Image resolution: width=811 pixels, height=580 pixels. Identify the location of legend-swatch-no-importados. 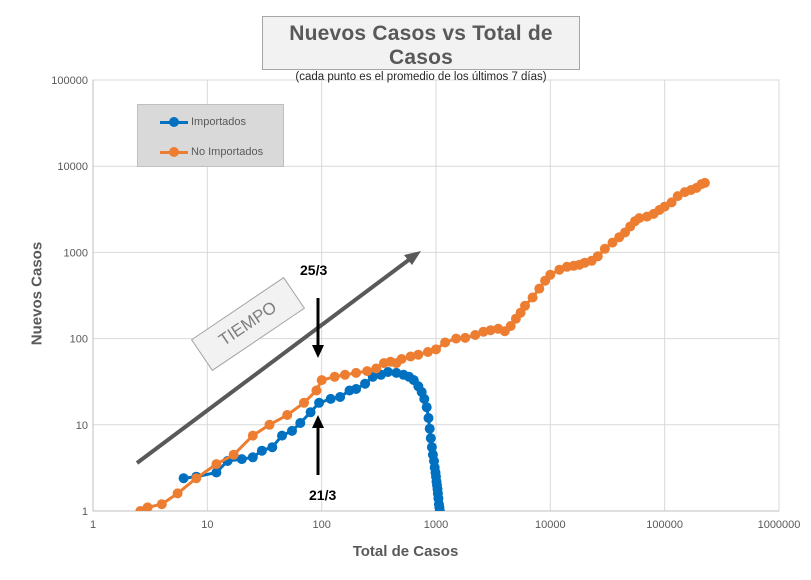
(174, 152).